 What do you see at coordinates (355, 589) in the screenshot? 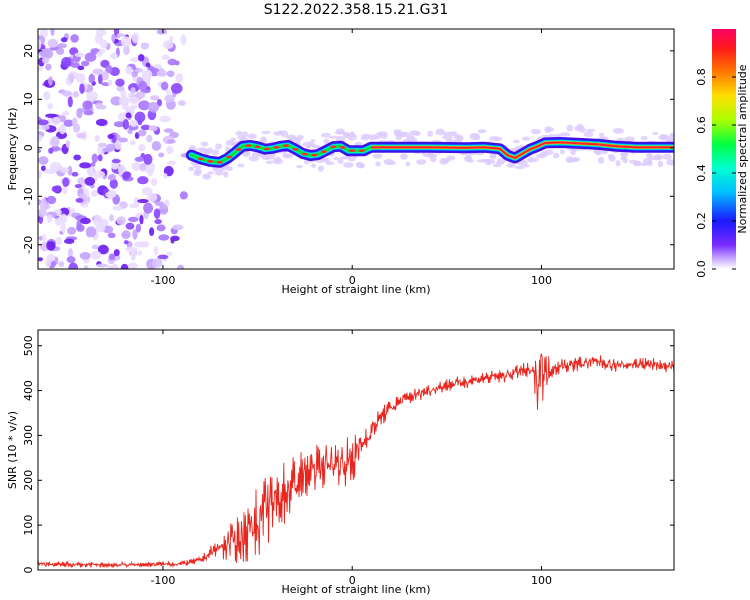
I see `snr-x-axis-label: Height of straight line (km)` at bounding box center [355, 589].